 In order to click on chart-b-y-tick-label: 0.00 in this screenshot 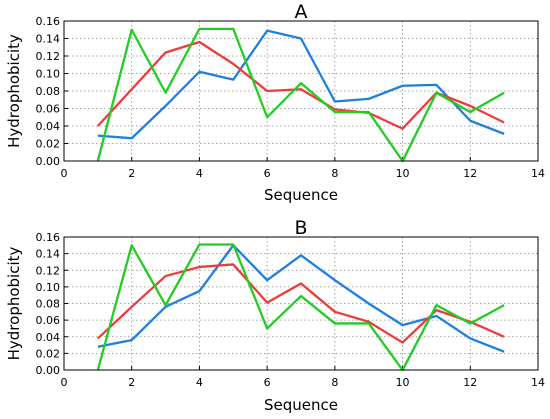, I will do `click(48, 370)`.